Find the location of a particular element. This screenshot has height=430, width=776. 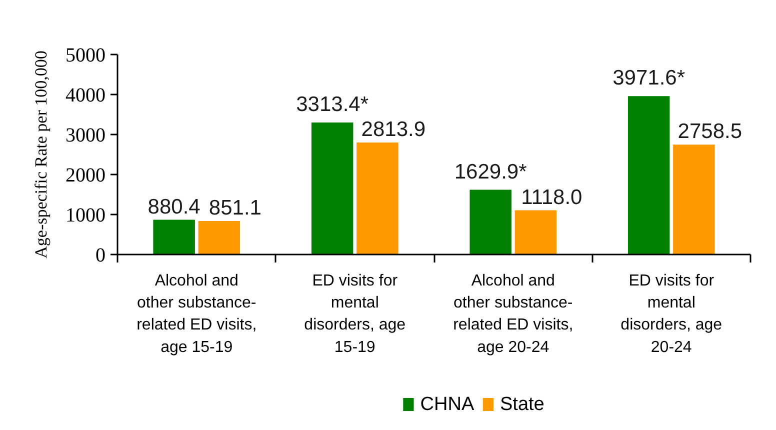

x-tick-label: Alcohol and other substance- related ED visits, age 15-19 is located at coordinates (196, 314).